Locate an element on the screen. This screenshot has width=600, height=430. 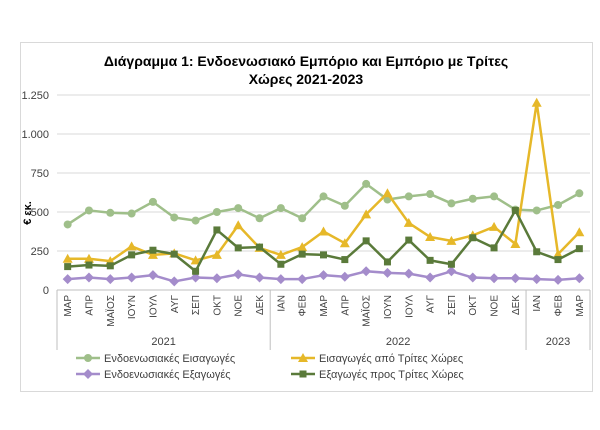
legend-item: Εισαγωγές από Τρίτες Χώρες is located at coordinates (377, 359).